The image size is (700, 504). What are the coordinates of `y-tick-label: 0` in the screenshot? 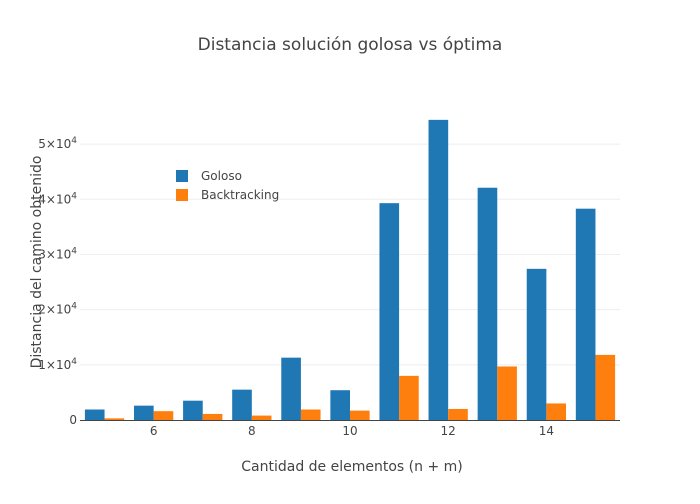 It's located at (73, 420).